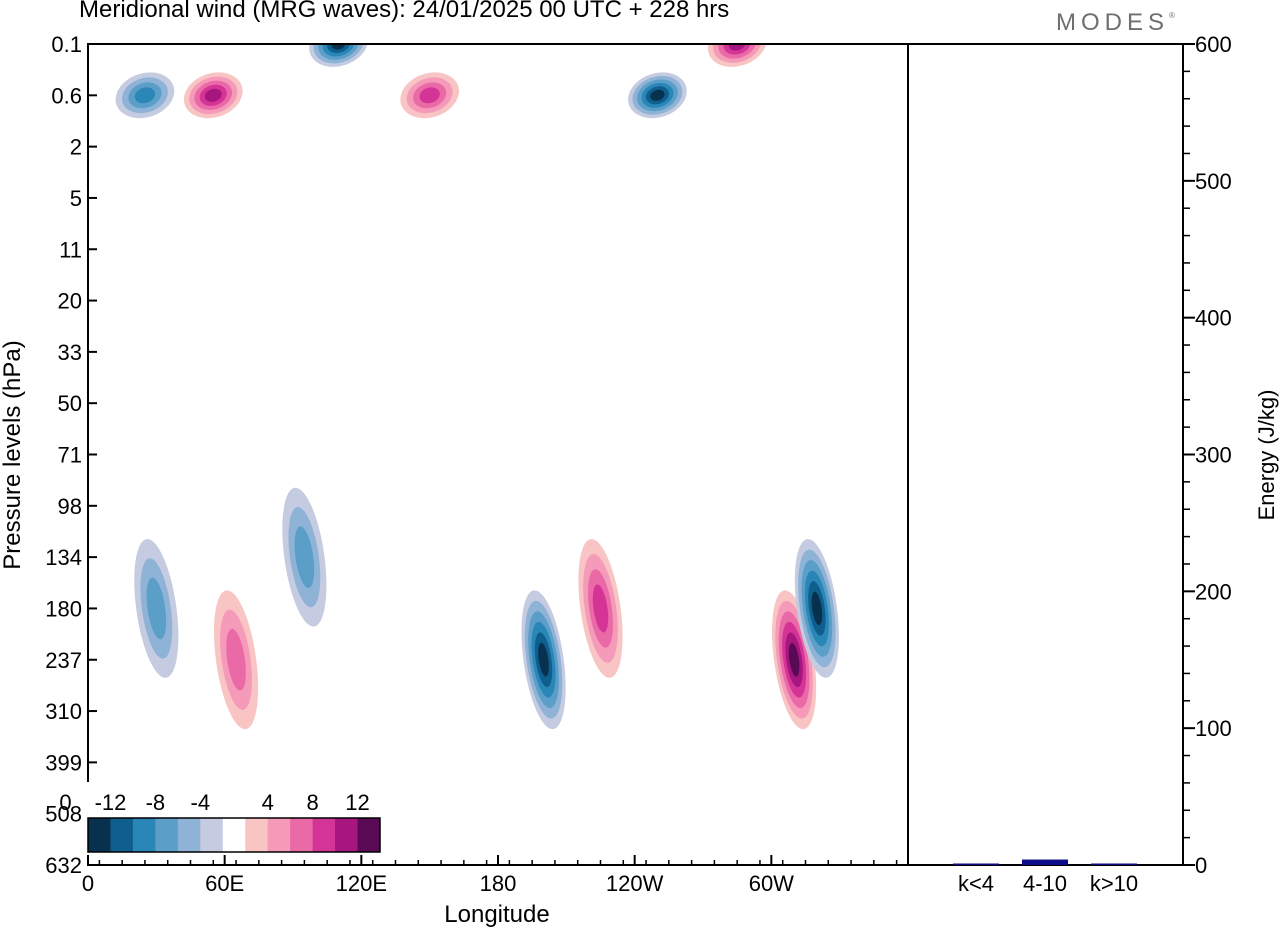  What do you see at coordinates (63, 608) in the screenshot?
I see `y-tick-label: 180` at bounding box center [63, 608].